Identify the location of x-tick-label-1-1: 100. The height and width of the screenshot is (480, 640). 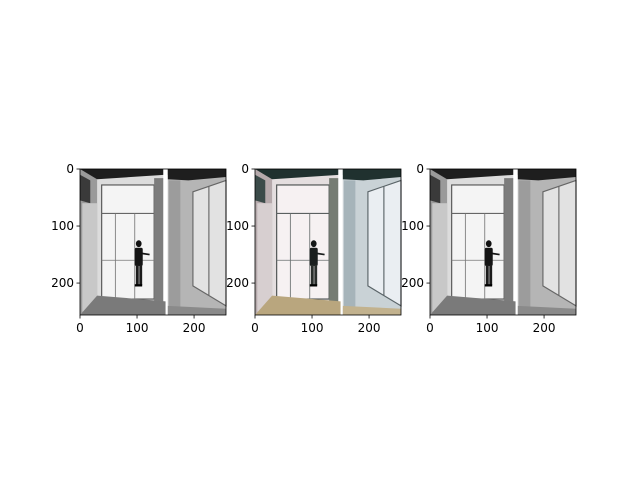
(137, 328).